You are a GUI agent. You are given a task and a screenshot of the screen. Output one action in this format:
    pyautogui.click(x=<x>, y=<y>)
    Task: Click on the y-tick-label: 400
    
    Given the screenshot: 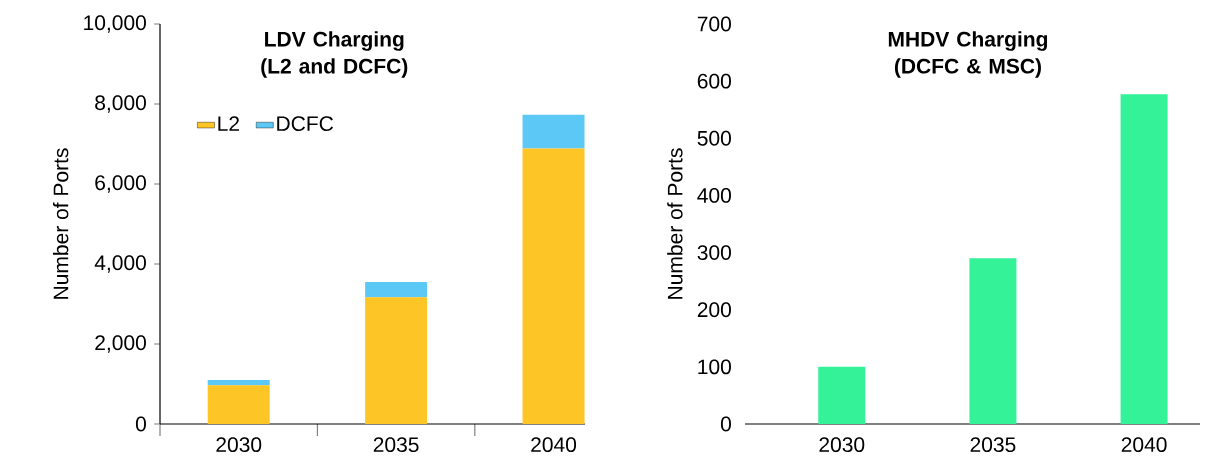 What is the action you would take?
    pyautogui.click(x=714, y=195)
    